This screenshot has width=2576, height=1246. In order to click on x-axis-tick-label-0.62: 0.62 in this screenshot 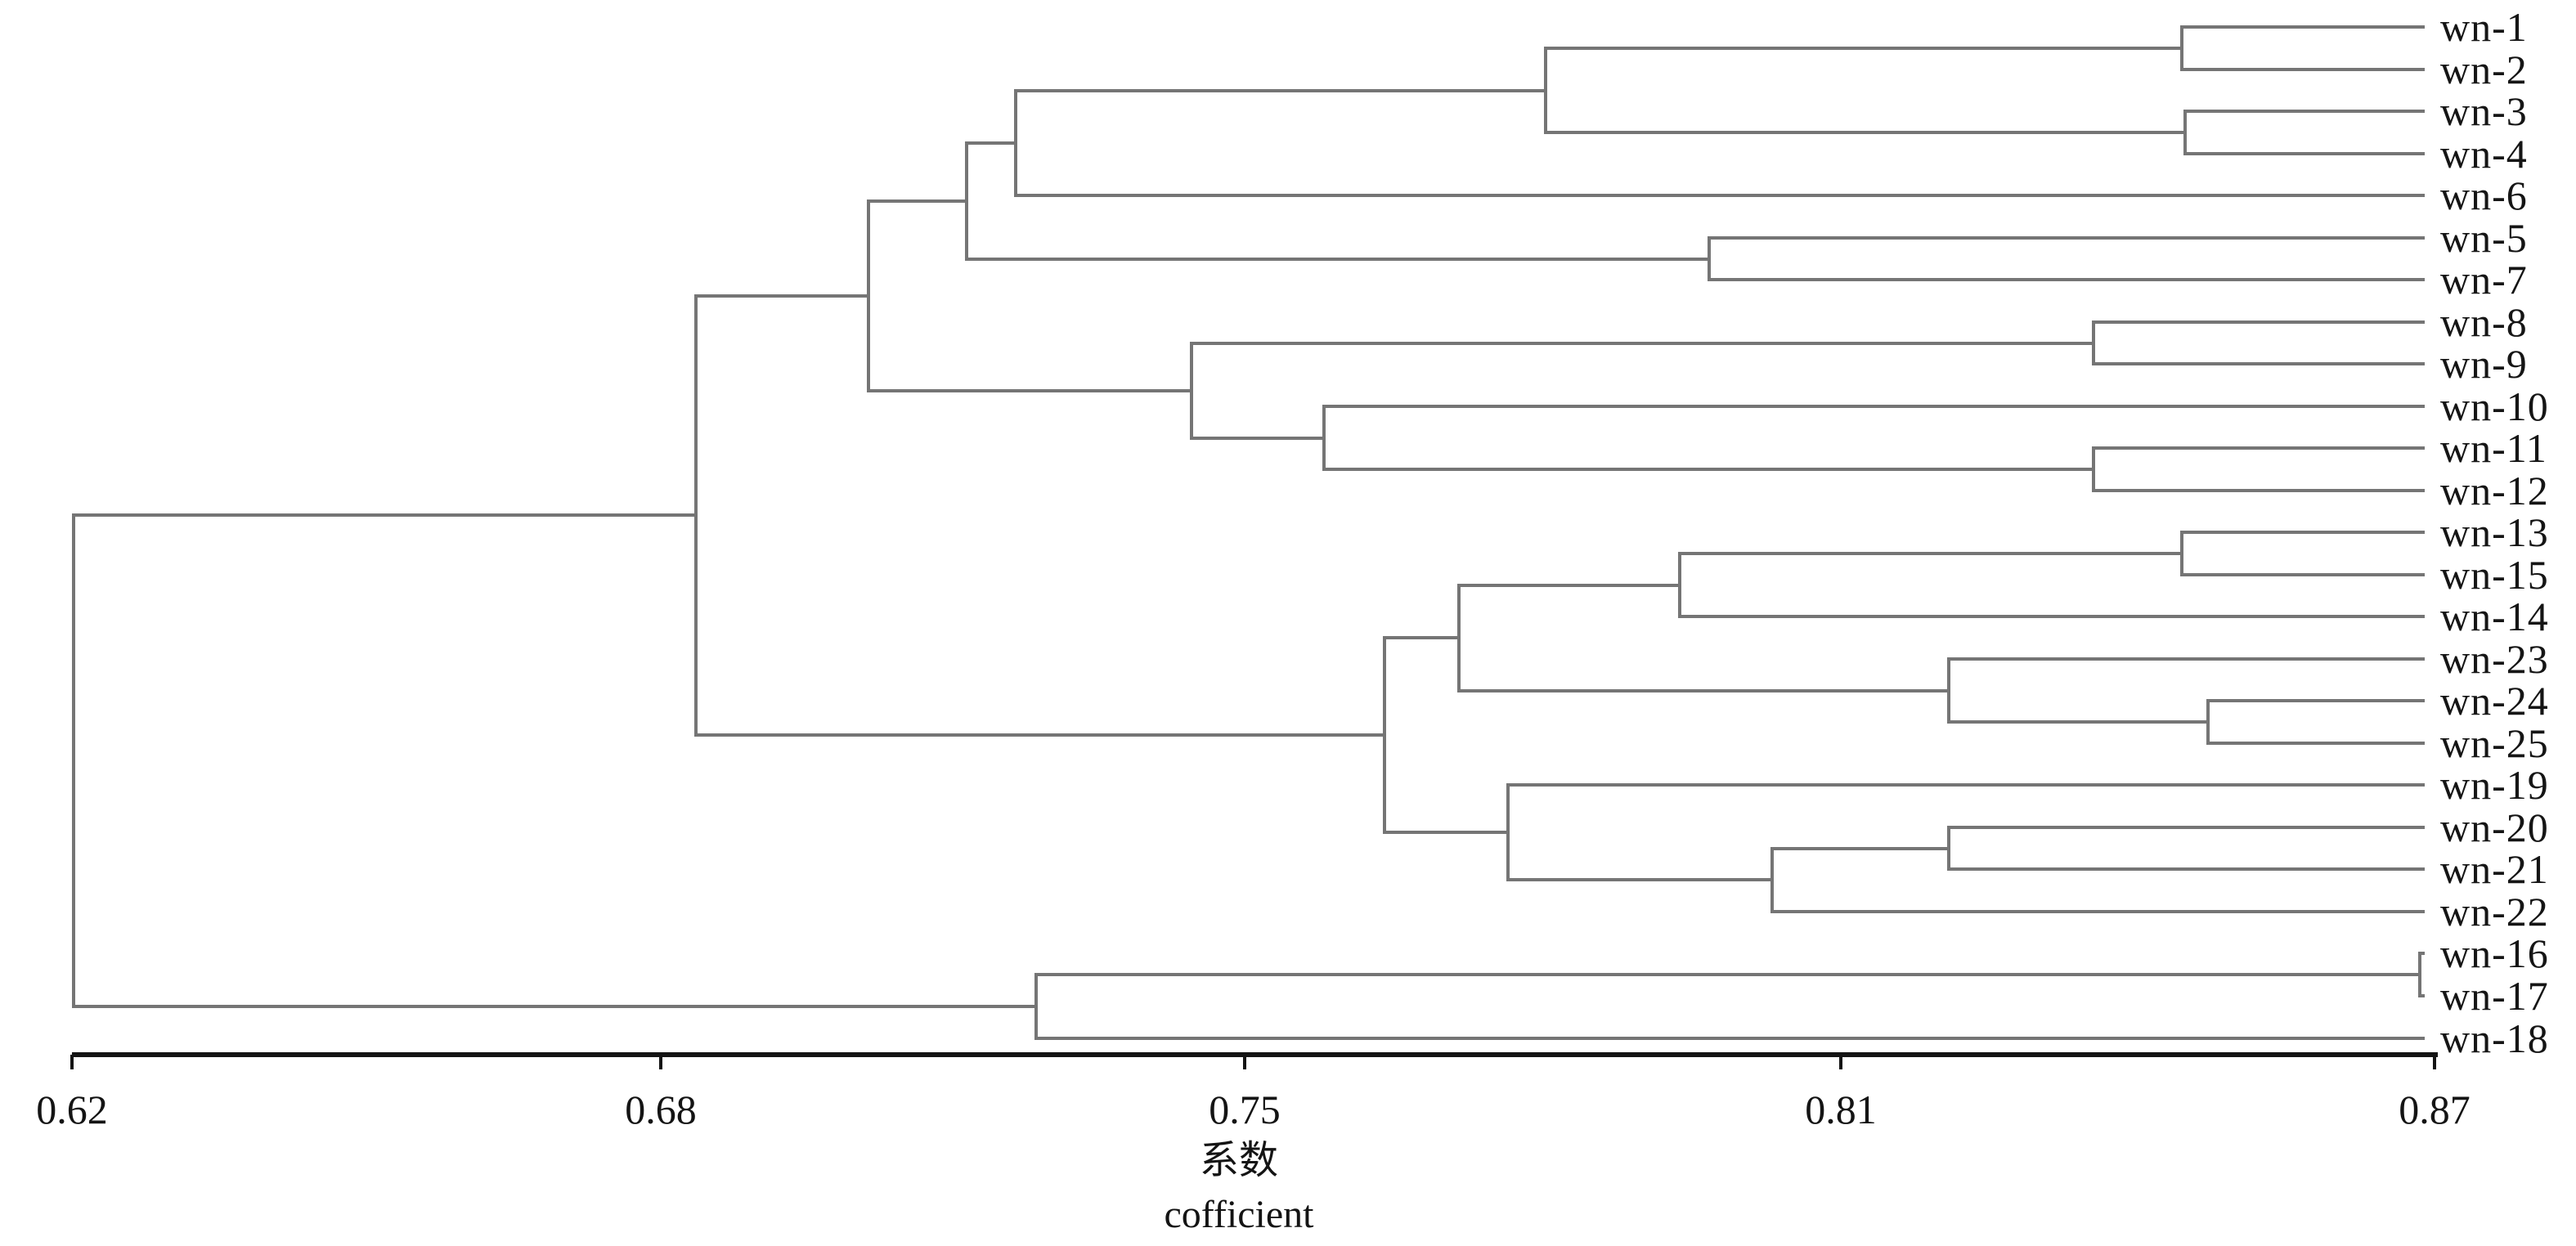, I will do `click(72, 1109)`.